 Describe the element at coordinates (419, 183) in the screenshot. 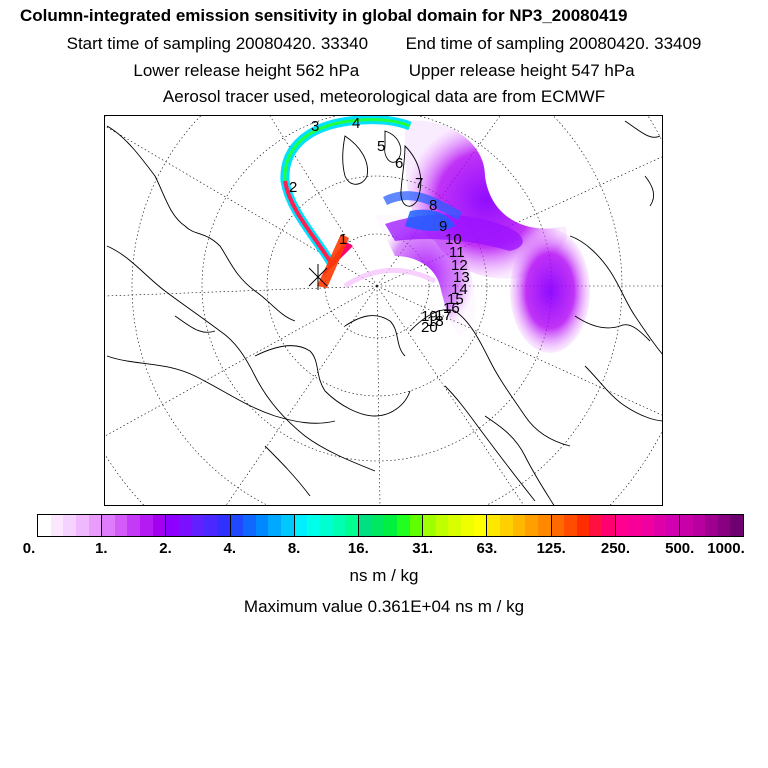

I see `trajectory-label: 7` at that location.